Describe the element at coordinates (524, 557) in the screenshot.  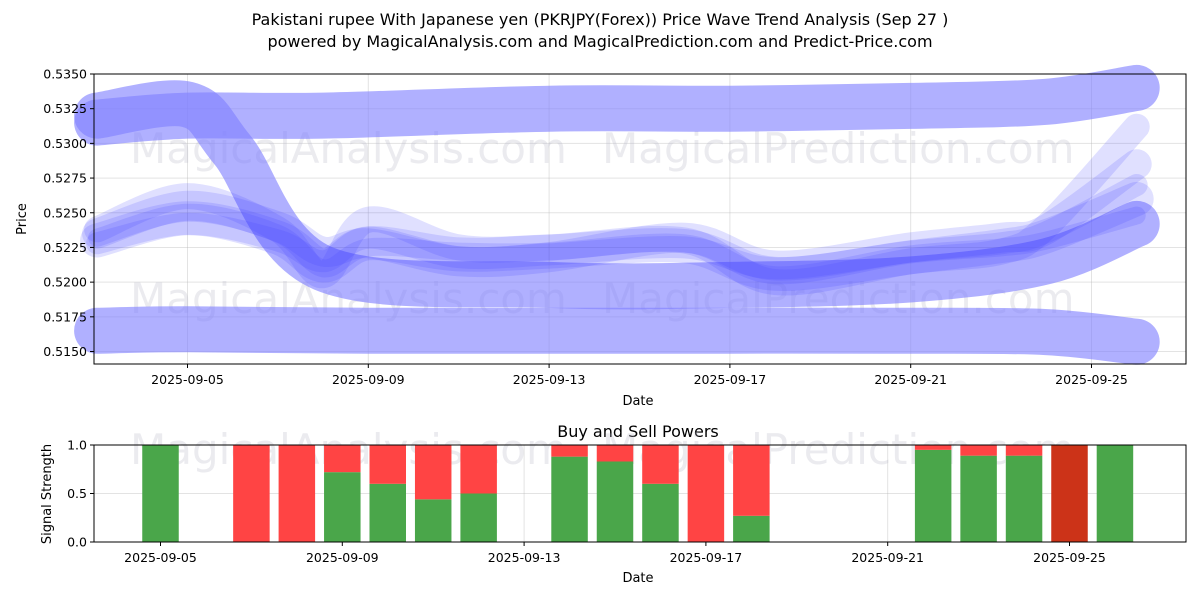
I see `powers-x-tick-label: 2025-09-13` at that location.